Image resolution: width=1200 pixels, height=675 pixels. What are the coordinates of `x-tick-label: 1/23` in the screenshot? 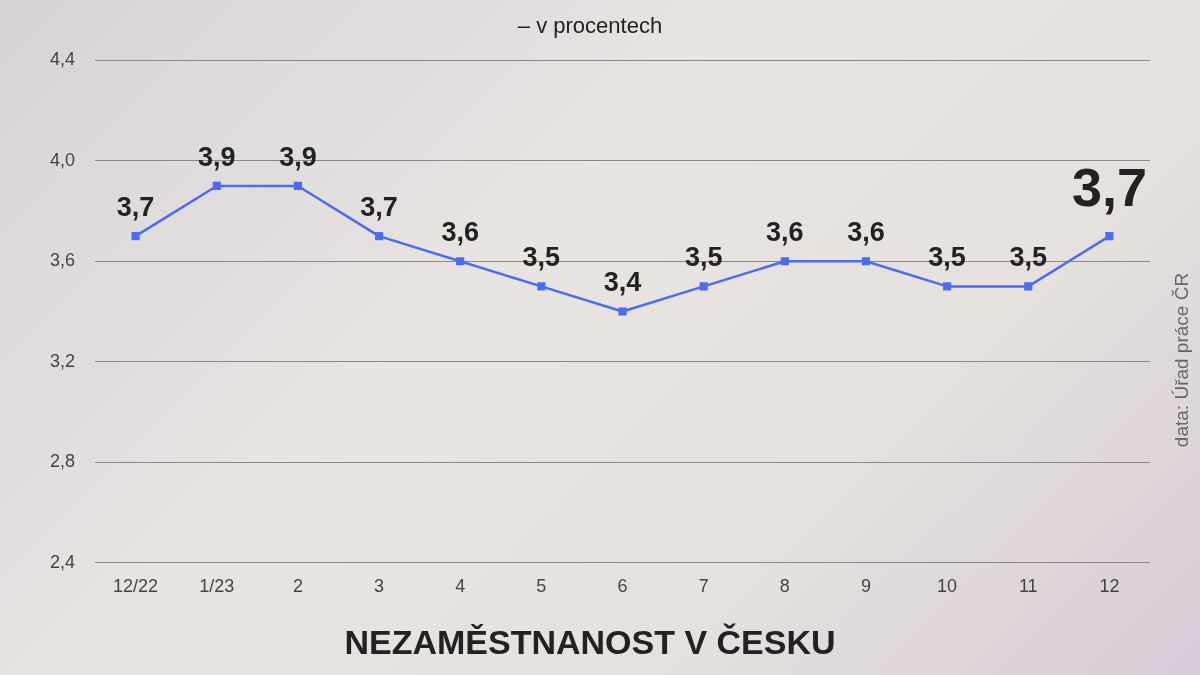 It's located at (217, 586).